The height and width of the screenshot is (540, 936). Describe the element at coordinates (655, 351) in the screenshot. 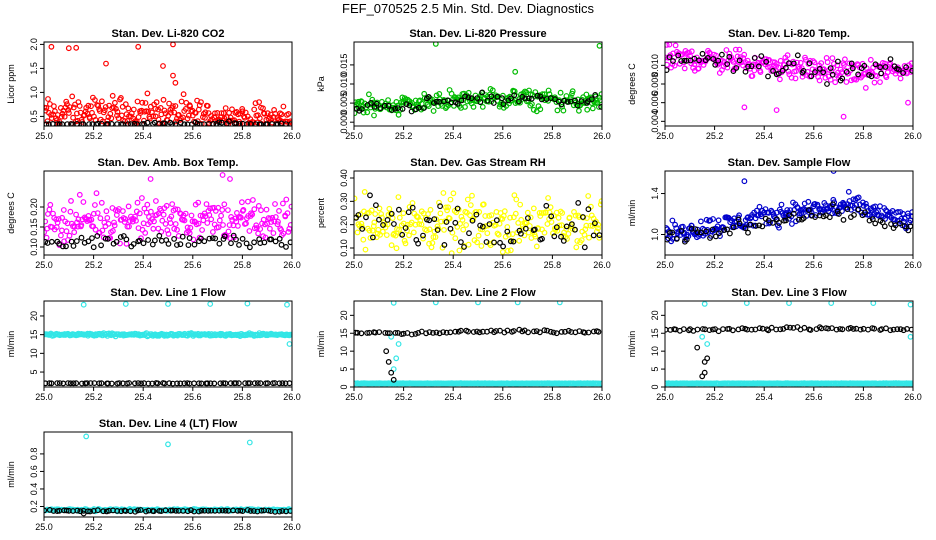

I see `y-tick-label: 10` at that location.